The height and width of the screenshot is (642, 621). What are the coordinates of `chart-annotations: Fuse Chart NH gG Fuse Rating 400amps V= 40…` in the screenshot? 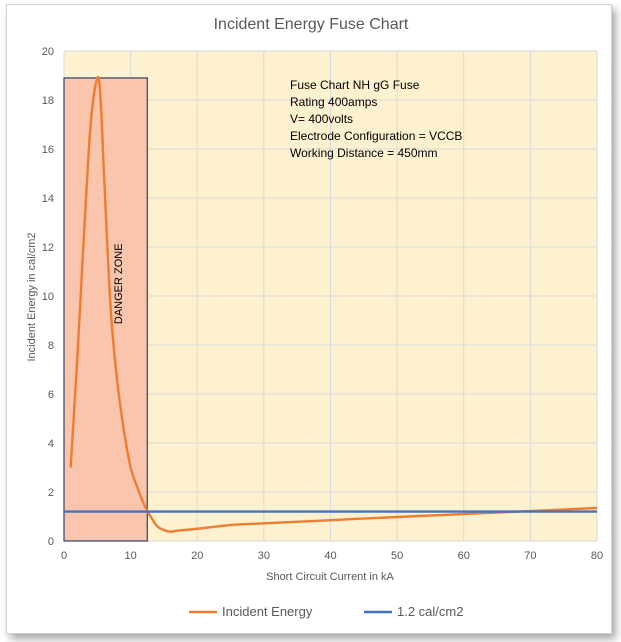 It's located at (376, 119).